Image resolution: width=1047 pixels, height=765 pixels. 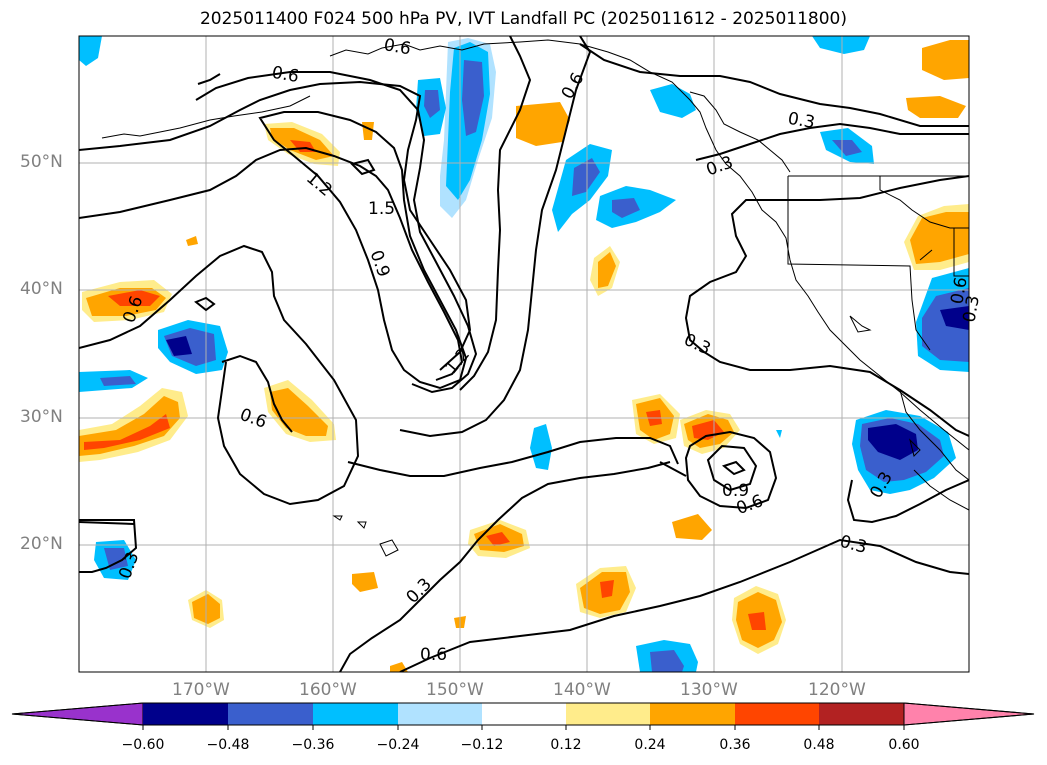 What do you see at coordinates (41, 289) in the screenshot?
I see `lat-label: 40°N` at bounding box center [41, 289].